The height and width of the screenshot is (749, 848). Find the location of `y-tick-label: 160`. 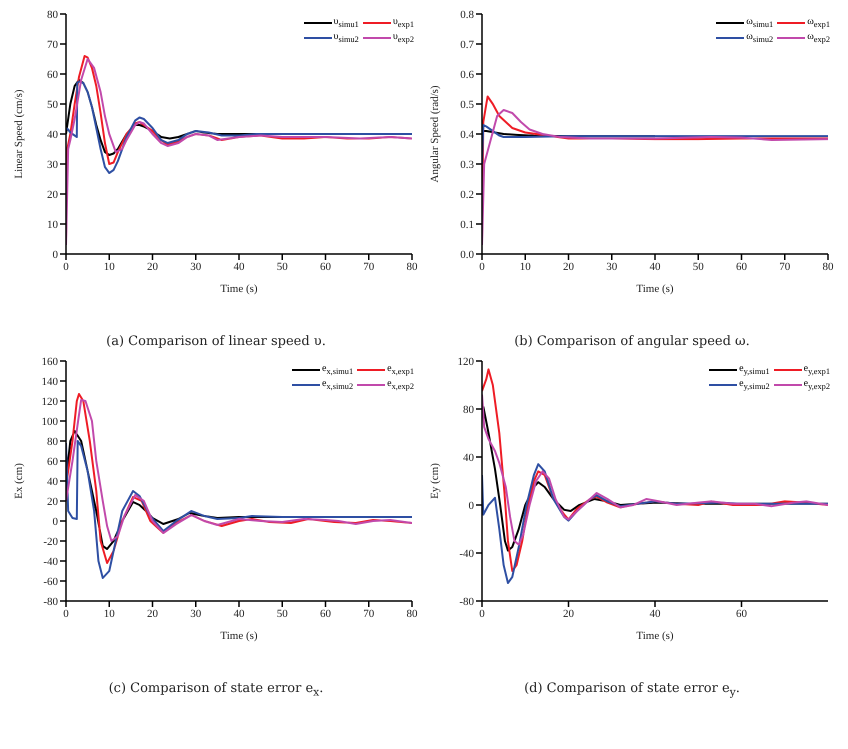

y-tick-label: 160 is located at coordinates (50, 362).